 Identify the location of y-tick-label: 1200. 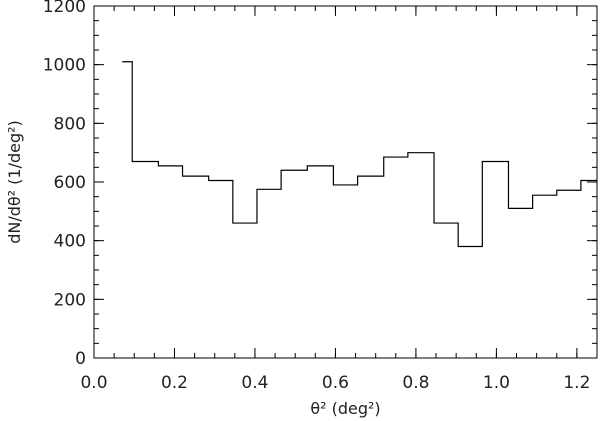
(64, 8).